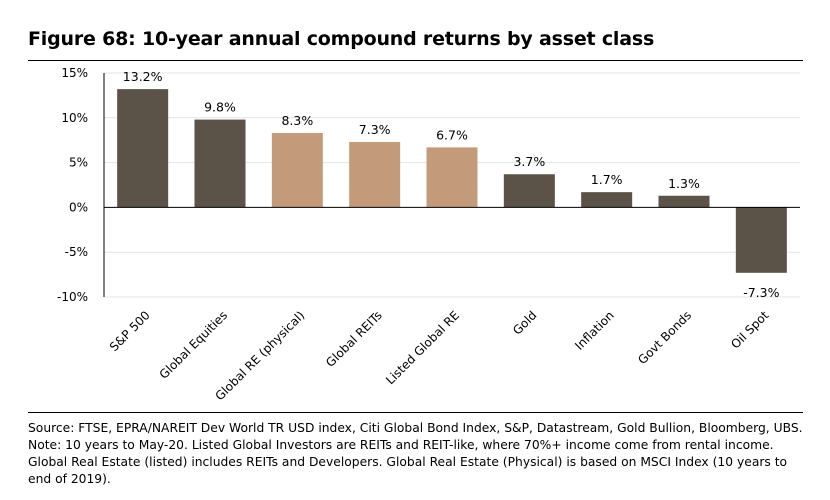 The image size is (830, 500). I want to click on bottom-rule, so click(415, 412).